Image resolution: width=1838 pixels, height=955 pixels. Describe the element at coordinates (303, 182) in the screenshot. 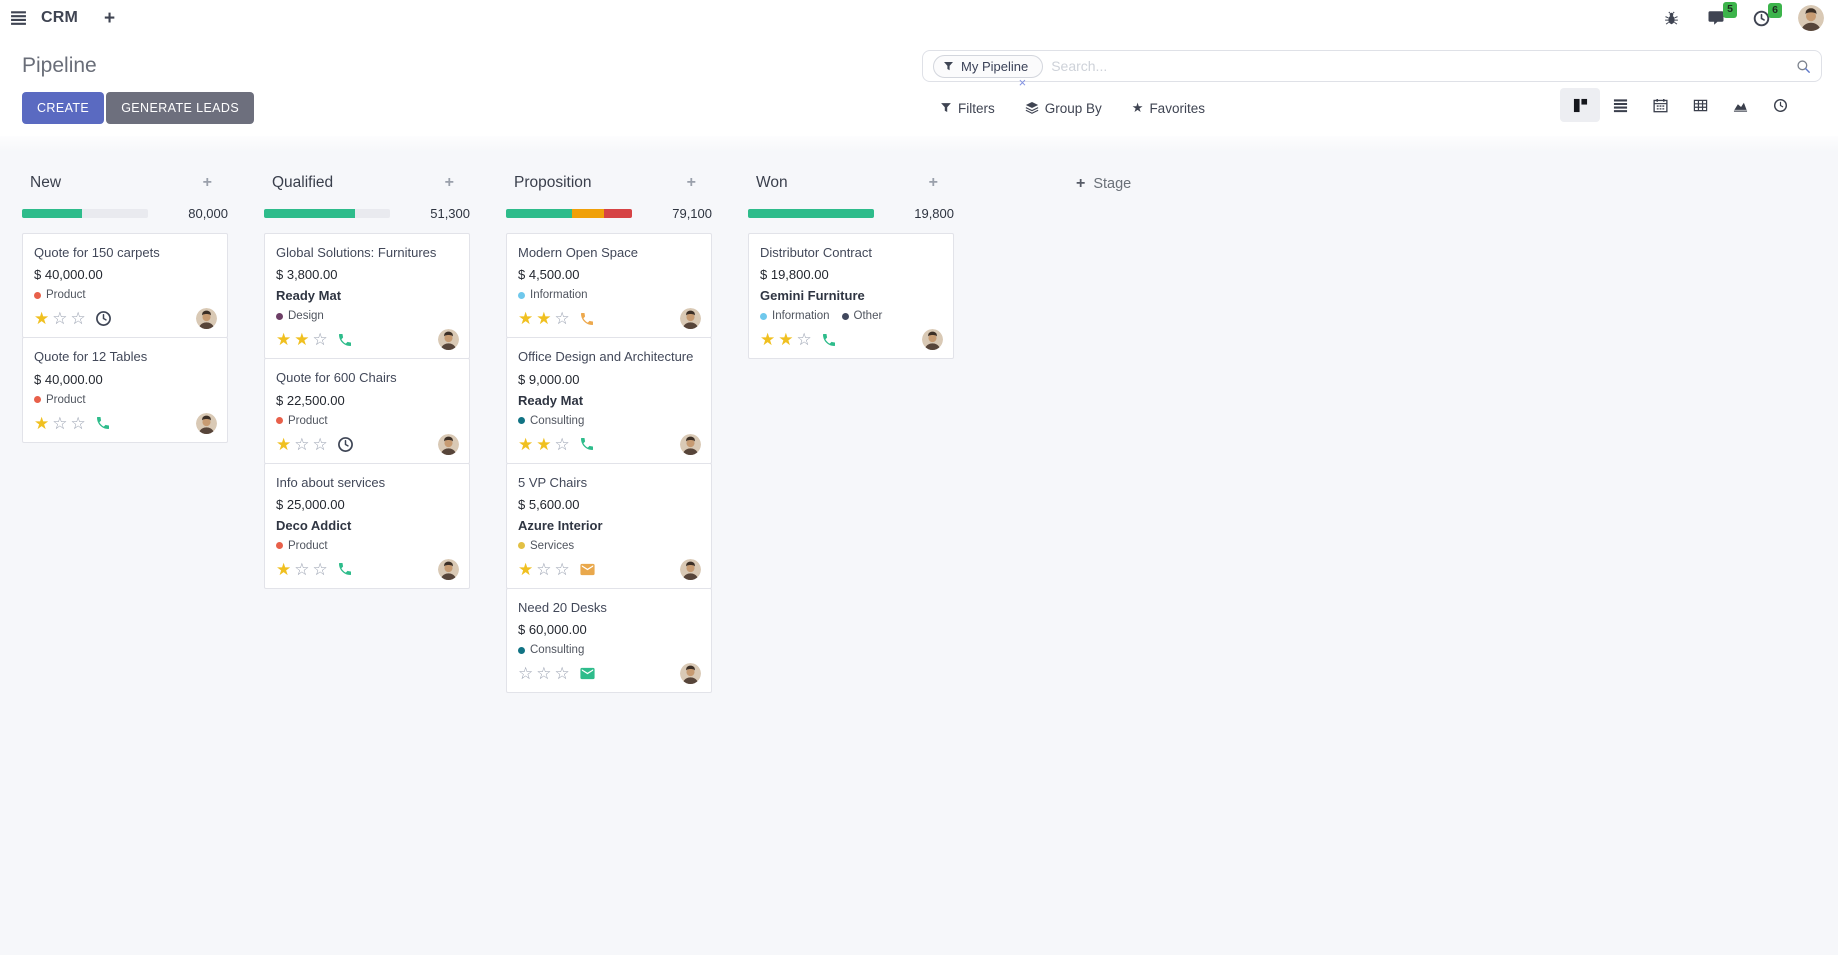

I see `kanban-column-title: Qualified` at that location.